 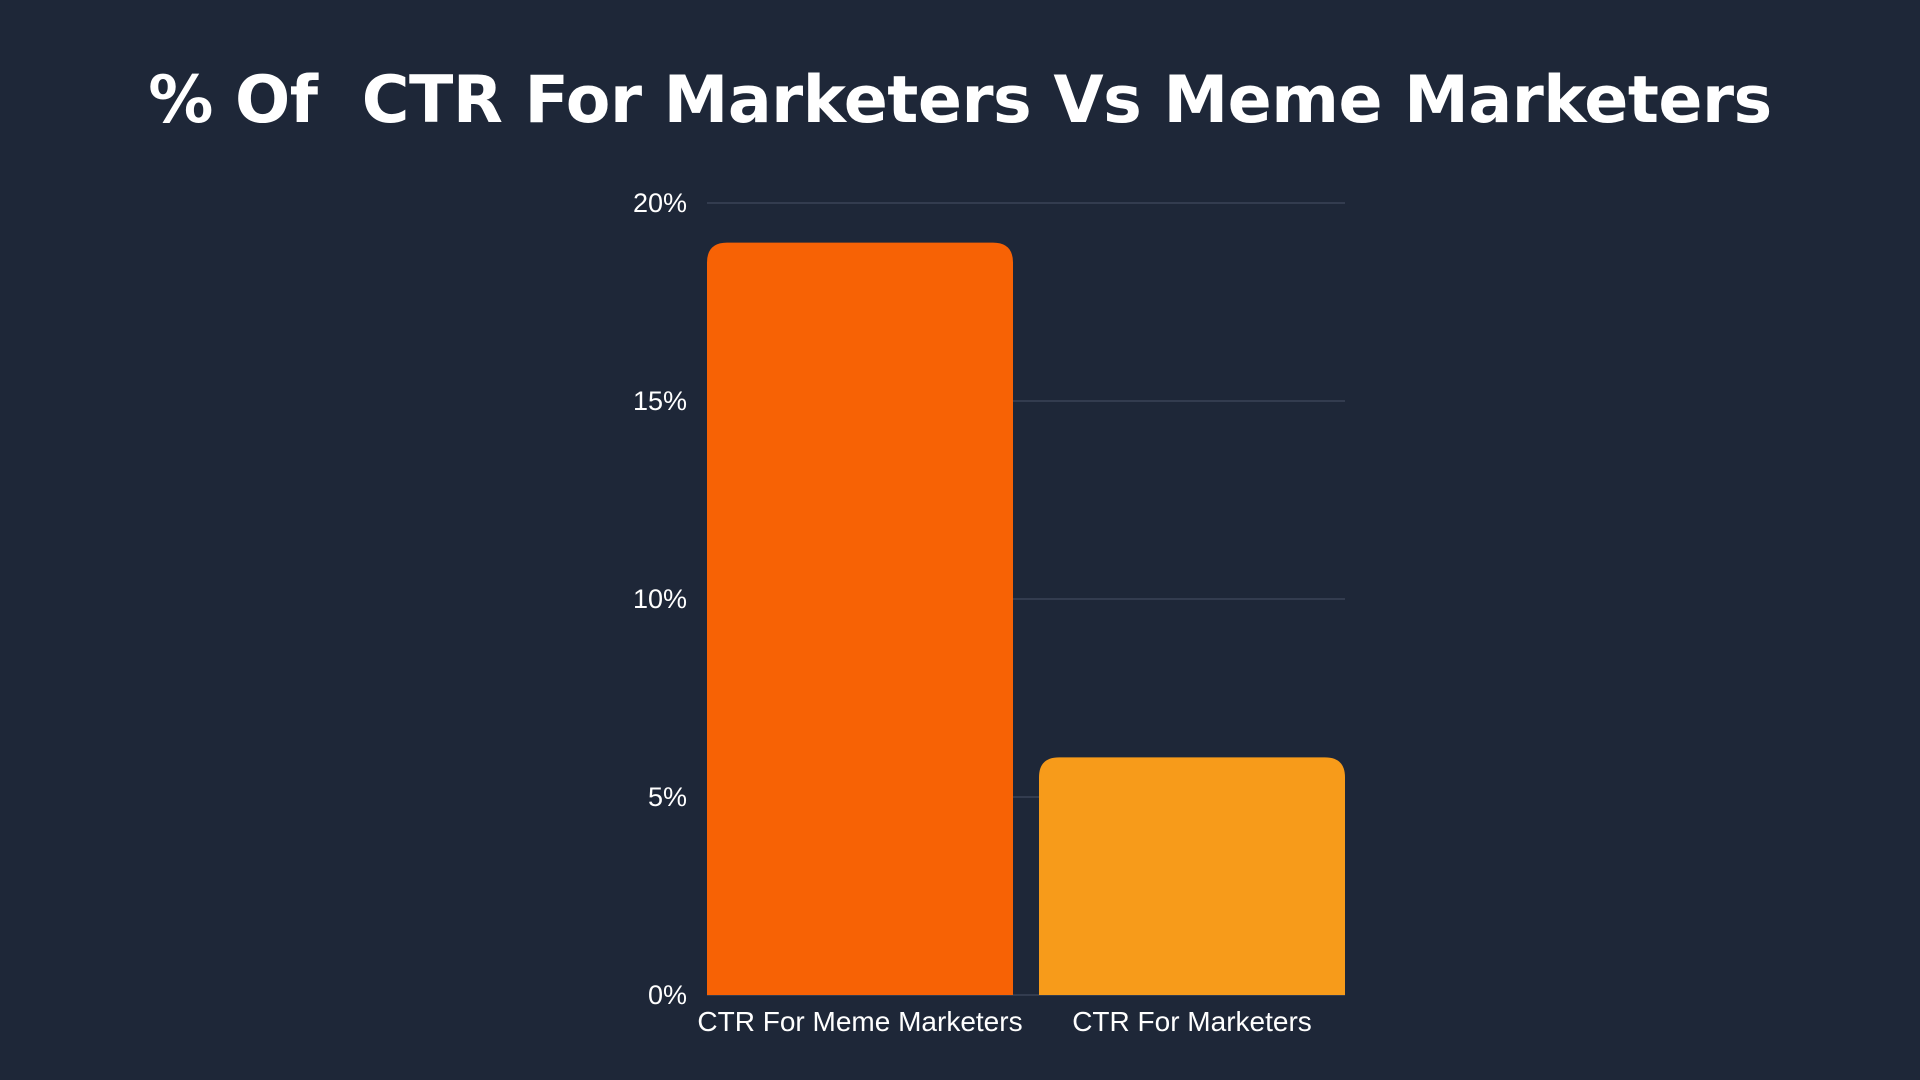 What do you see at coordinates (860, 619) in the screenshot?
I see `bar-ctr-for-meme-marketers` at bounding box center [860, 619].